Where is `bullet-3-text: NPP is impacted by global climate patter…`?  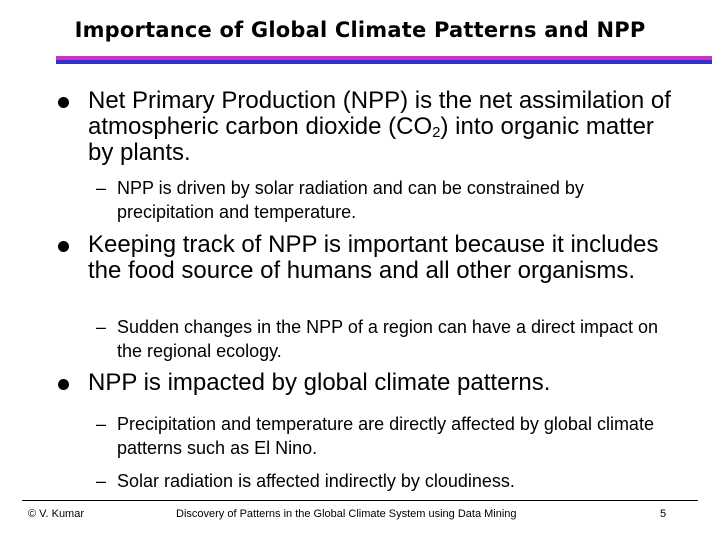 bullet-3-text: NPP is impacted by global climate patter… is located at coordinates (319, 382).